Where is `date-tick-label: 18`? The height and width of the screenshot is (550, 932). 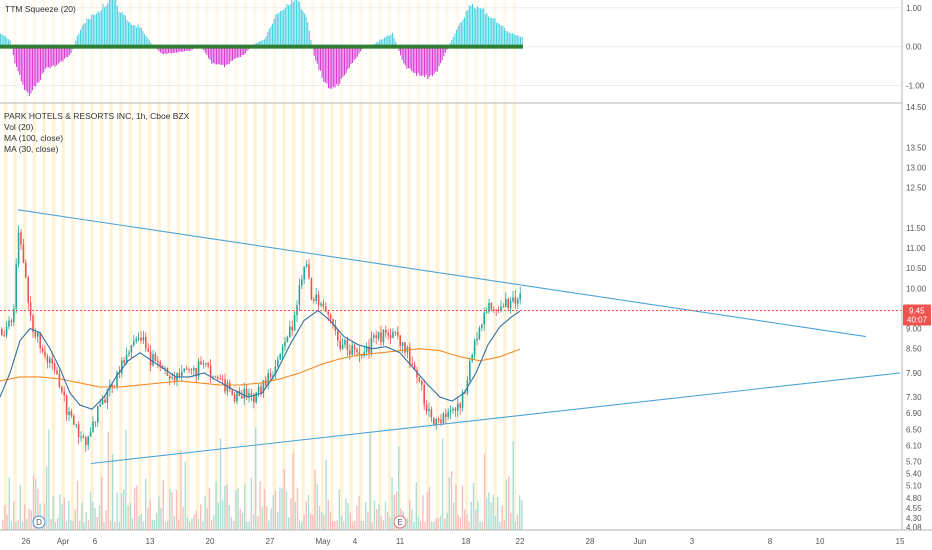 date-tick-label: 18 is located at coordinates (466, 541).